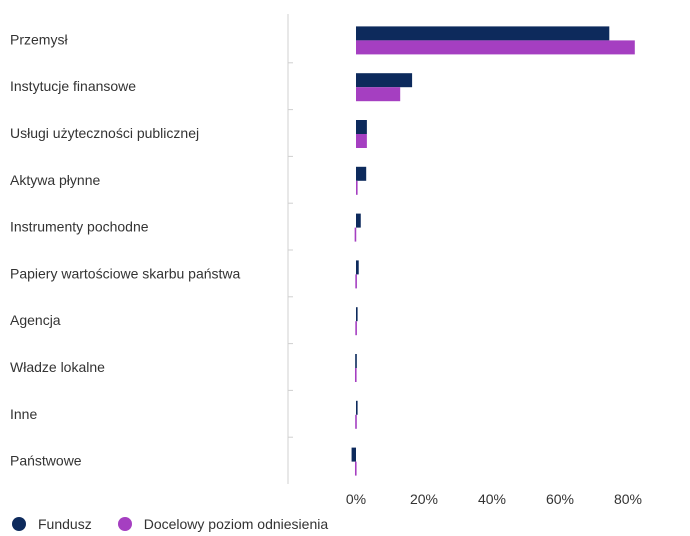  What do you see at coordinates (492, 499) in the screenshot?
I see `x-tick-label: 40%` at bounding box center [492, 499].